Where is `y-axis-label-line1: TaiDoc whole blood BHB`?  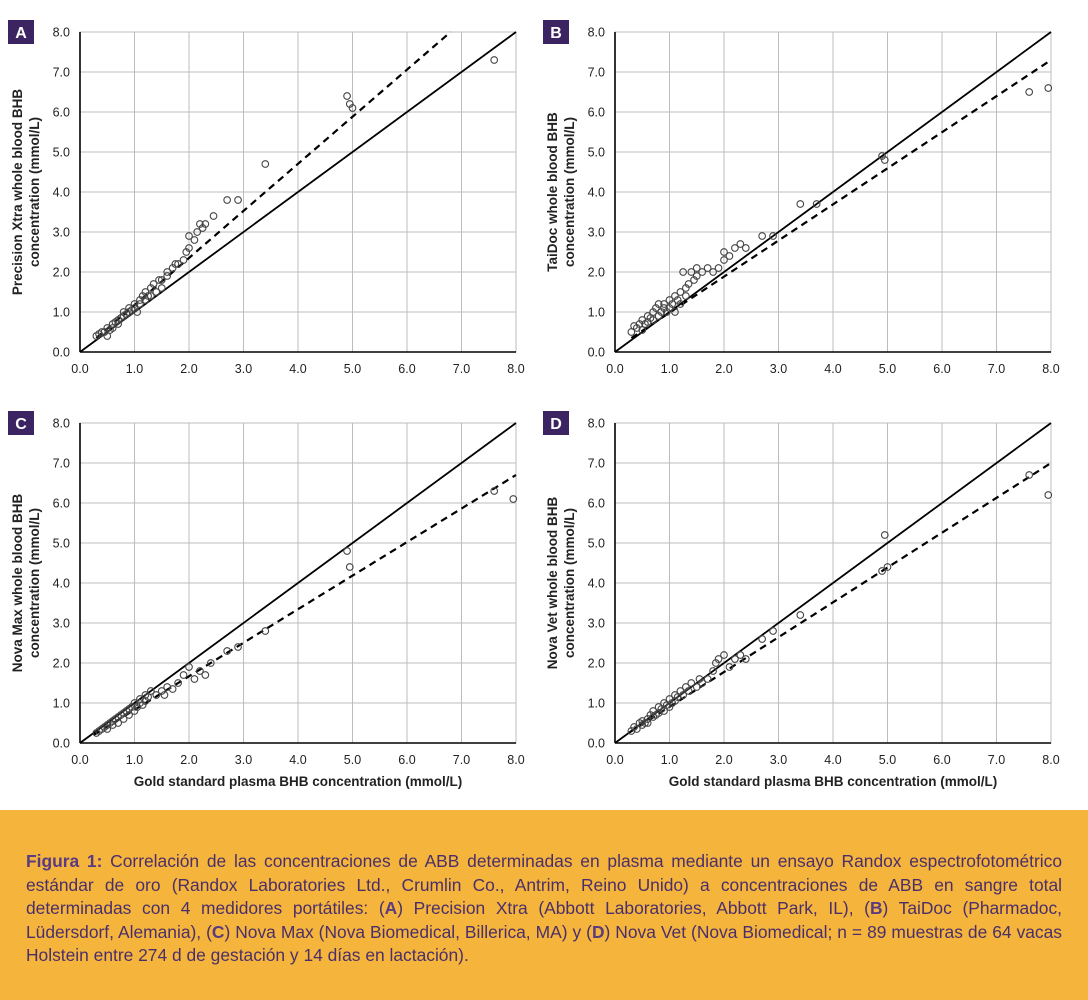
y-axis-label-line1: TaiDoc whole blood BHB is located at coordinates (552, 192).